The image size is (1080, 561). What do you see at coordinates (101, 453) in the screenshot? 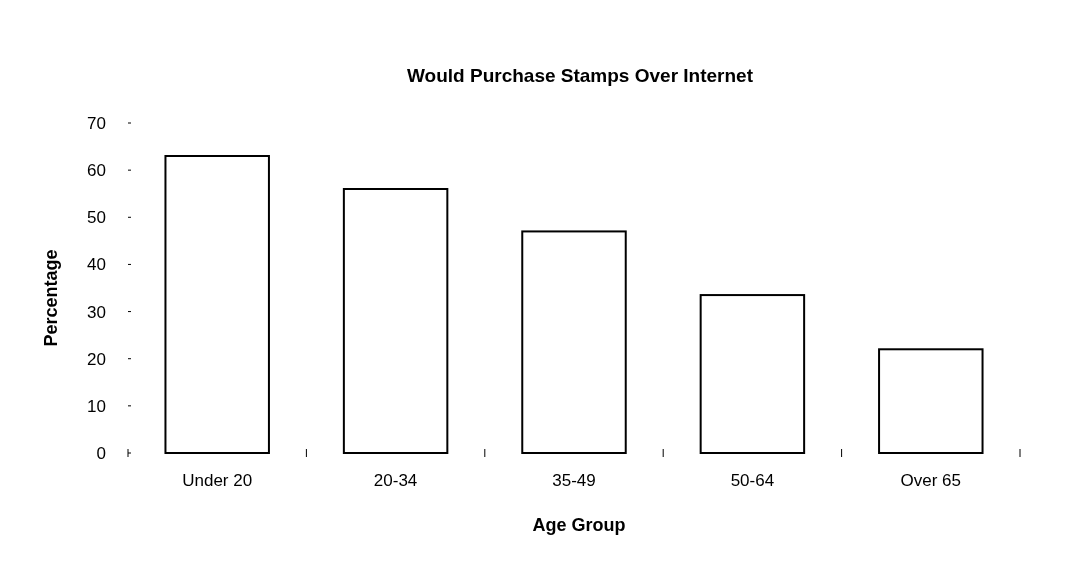
I see `y-tick-label: 0` at bounding box center [101, 453].